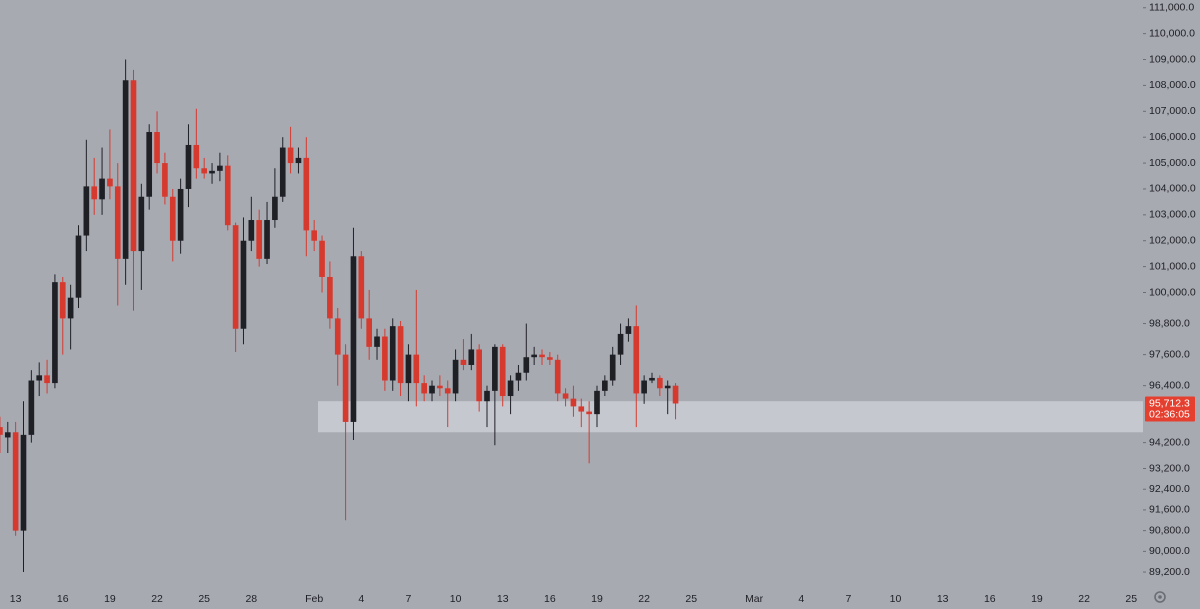 This screenshot has width=1200, height=609. What do you see at coordinates (1160, 597) in the screenshot?
I see `gear-icon` at bounding box center [1160, 597].